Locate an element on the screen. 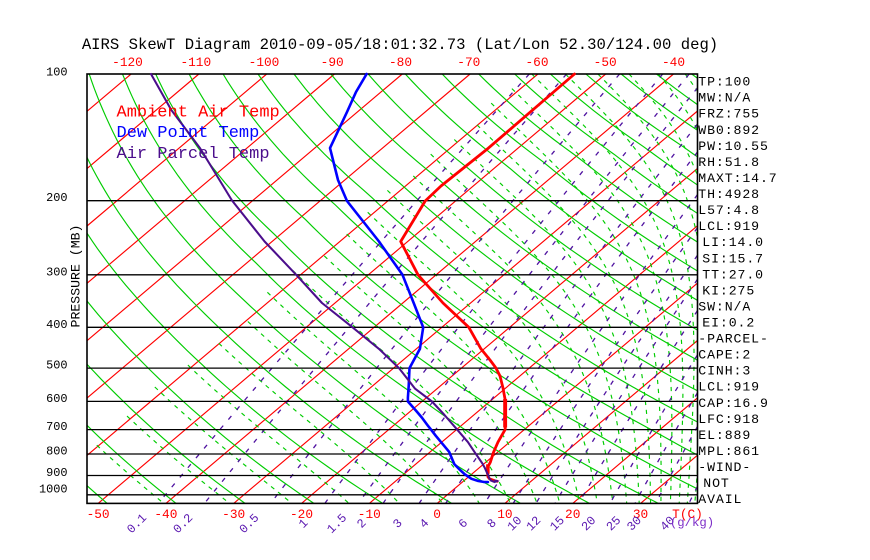  svg-text: 30 is located at coordinates (640, 514).